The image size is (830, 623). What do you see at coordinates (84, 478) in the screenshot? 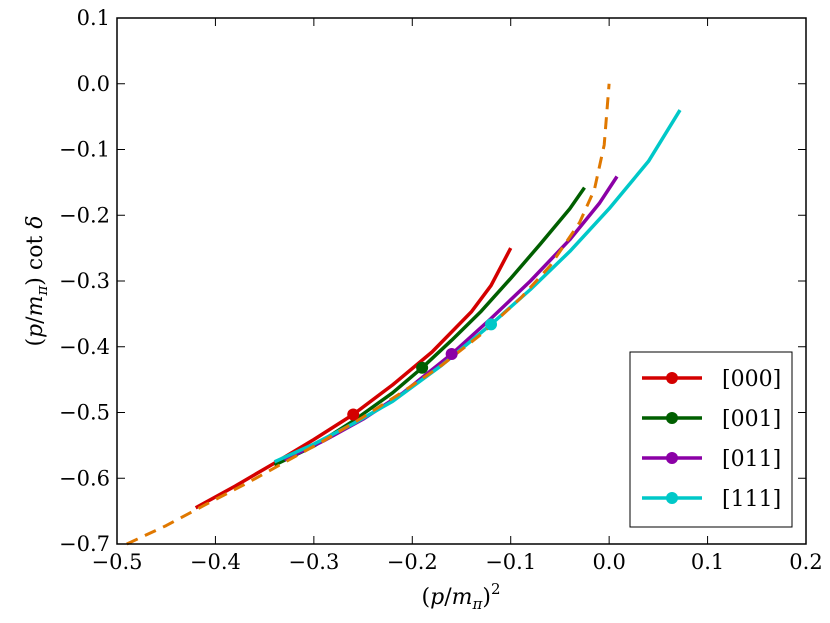
I see `y-tick-label: −0.6` at bounding box center [84, 478].